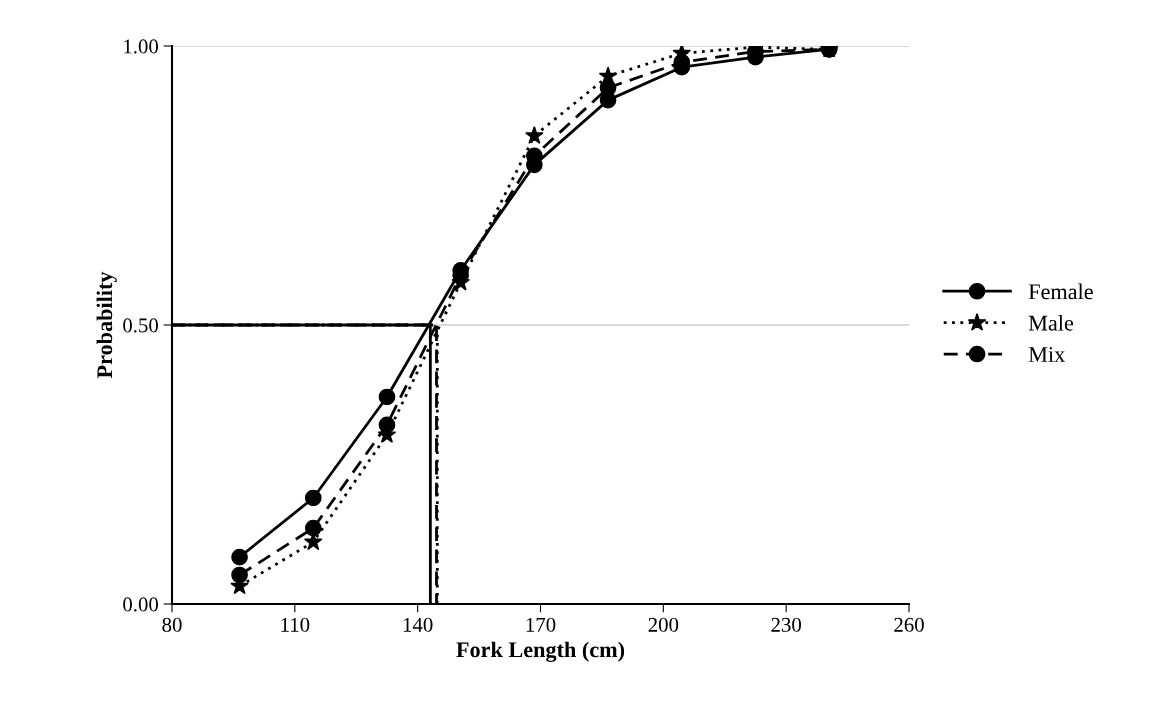 This screenshot has width=1170, height=724. I want to click on x-tick-label: 230, so click(786, 624).